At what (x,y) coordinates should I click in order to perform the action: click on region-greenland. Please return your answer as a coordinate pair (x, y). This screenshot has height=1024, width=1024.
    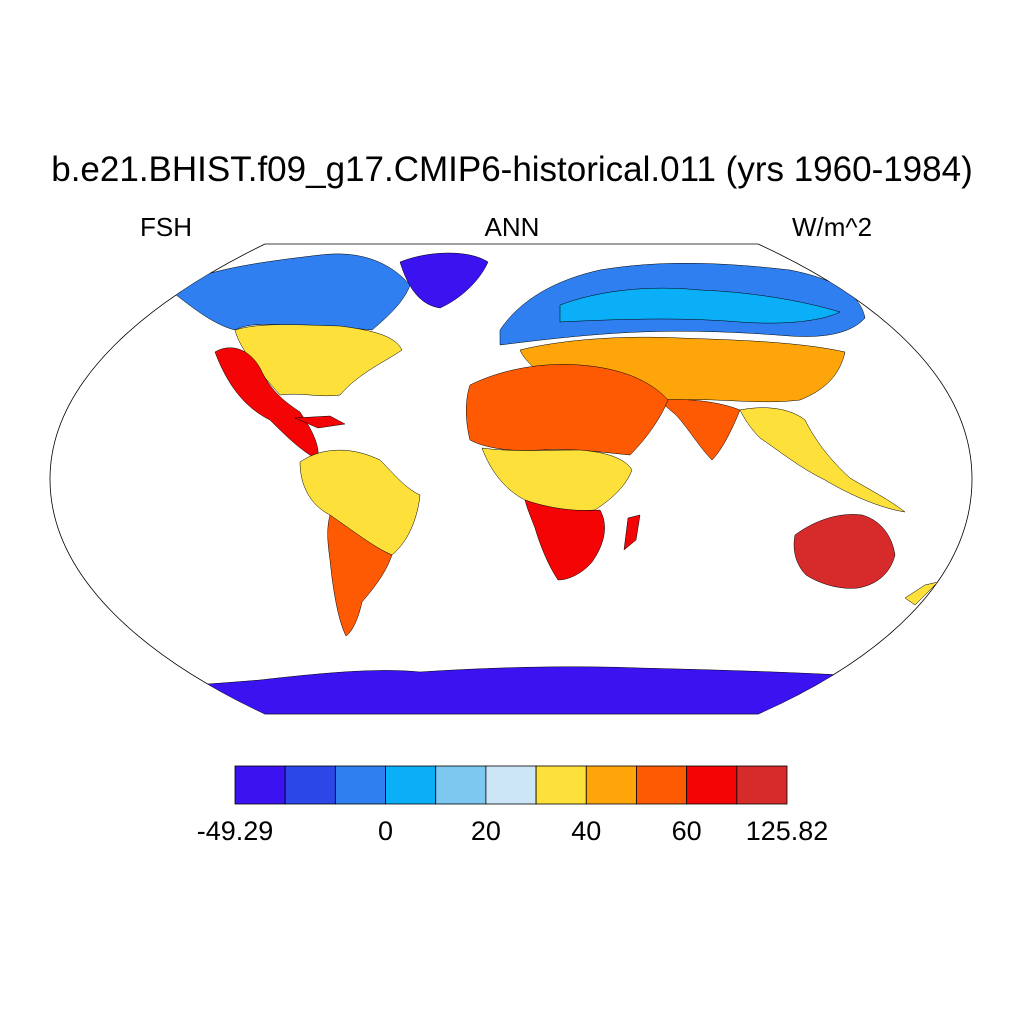
    Looking at the image, I should click on (444, 280).